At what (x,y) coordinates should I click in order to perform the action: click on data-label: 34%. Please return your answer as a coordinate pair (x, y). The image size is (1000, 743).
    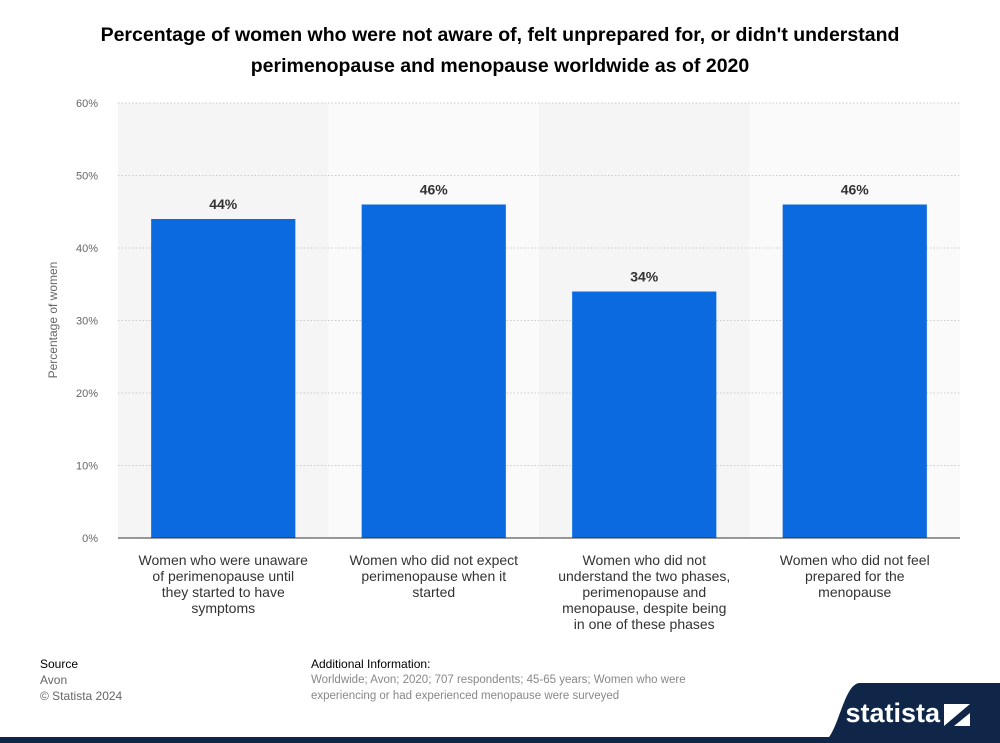
    Looking at the image, I should click on (644, 277).